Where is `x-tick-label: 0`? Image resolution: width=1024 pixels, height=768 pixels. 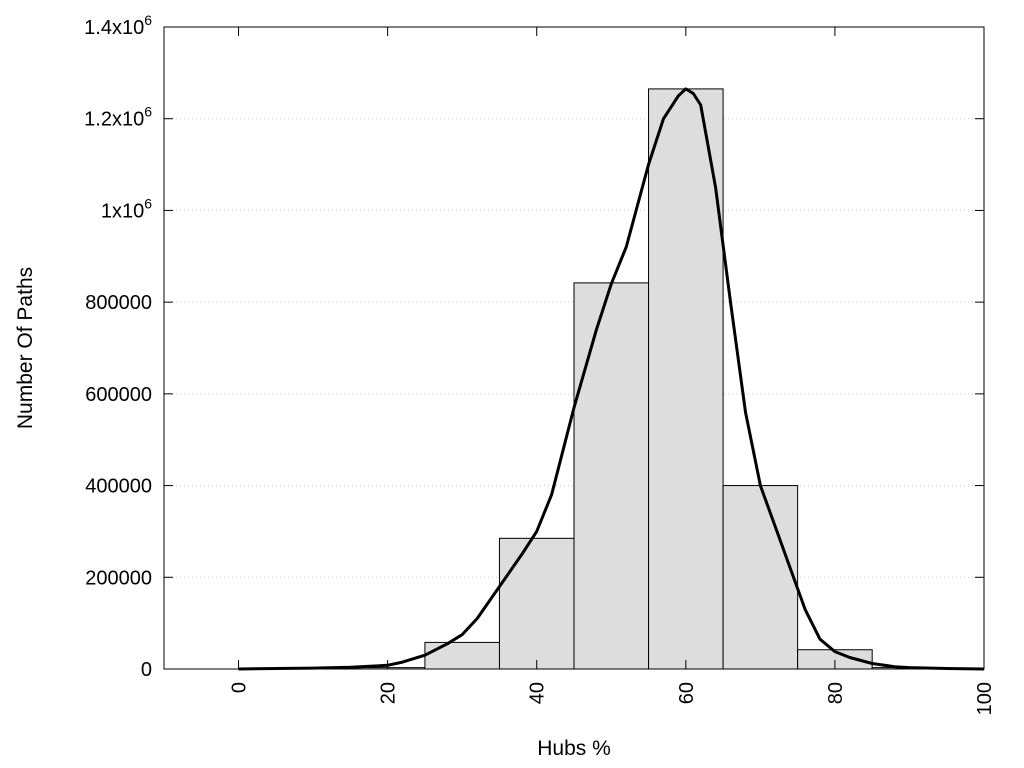 x-tick-label: 0 is located at coordinates (240, 687).